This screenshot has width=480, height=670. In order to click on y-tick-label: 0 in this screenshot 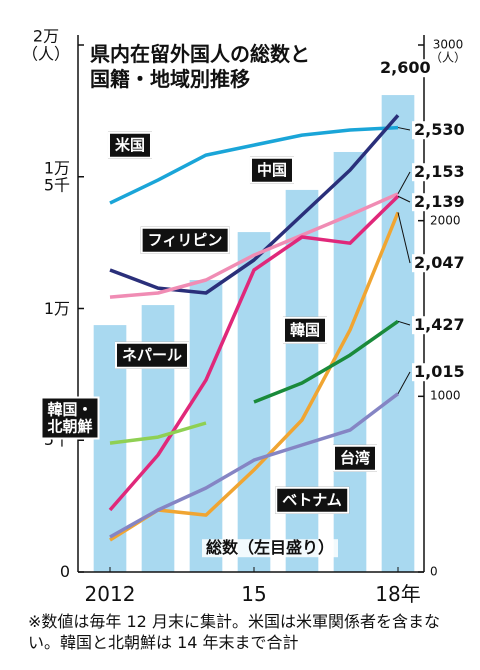, I will do `click(64, 572)`.